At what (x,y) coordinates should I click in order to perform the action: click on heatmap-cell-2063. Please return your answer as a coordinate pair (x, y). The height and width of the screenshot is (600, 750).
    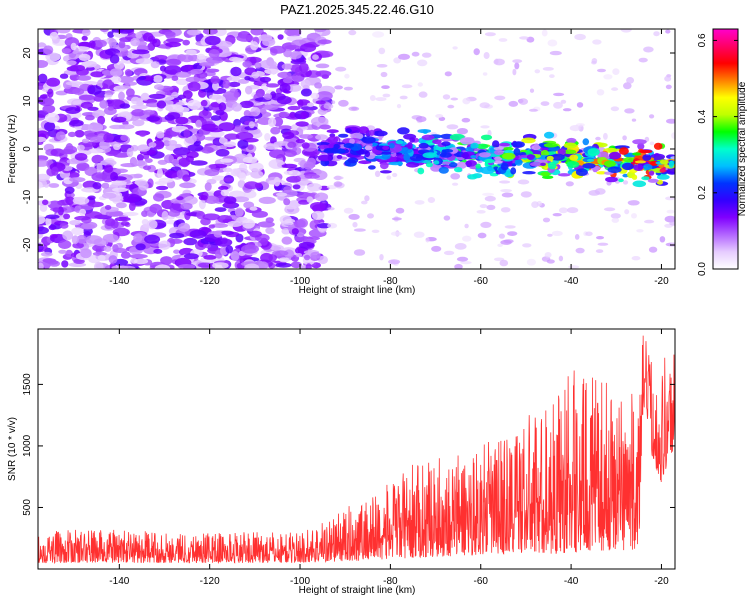
    Looking at the image, I should click on (549, 135).